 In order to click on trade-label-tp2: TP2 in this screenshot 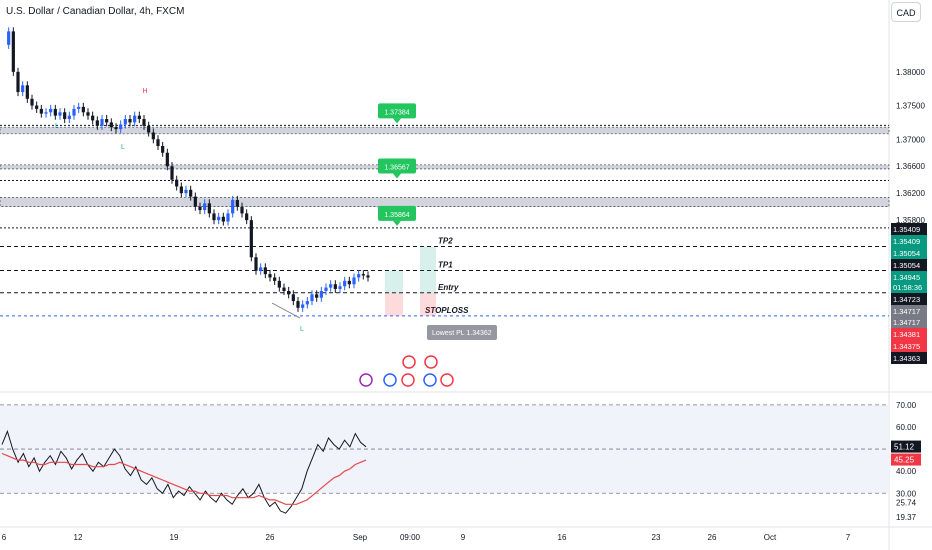, I will do `click(445, 241)`.